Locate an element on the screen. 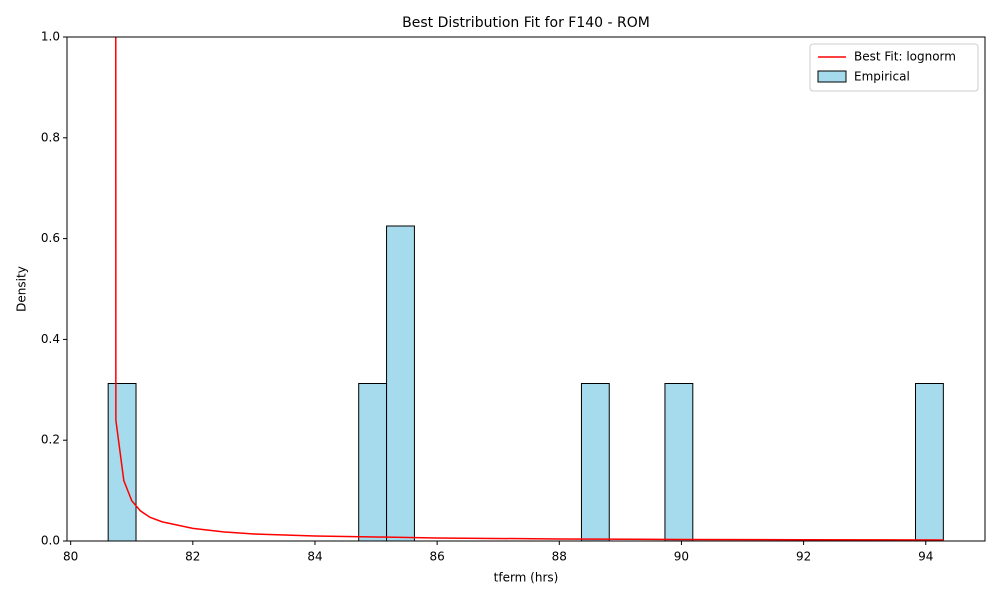 The height and width of the screenshot is (604, 1000). legend-label: Best Fit: lognorm is located at coordinates (905, 57).